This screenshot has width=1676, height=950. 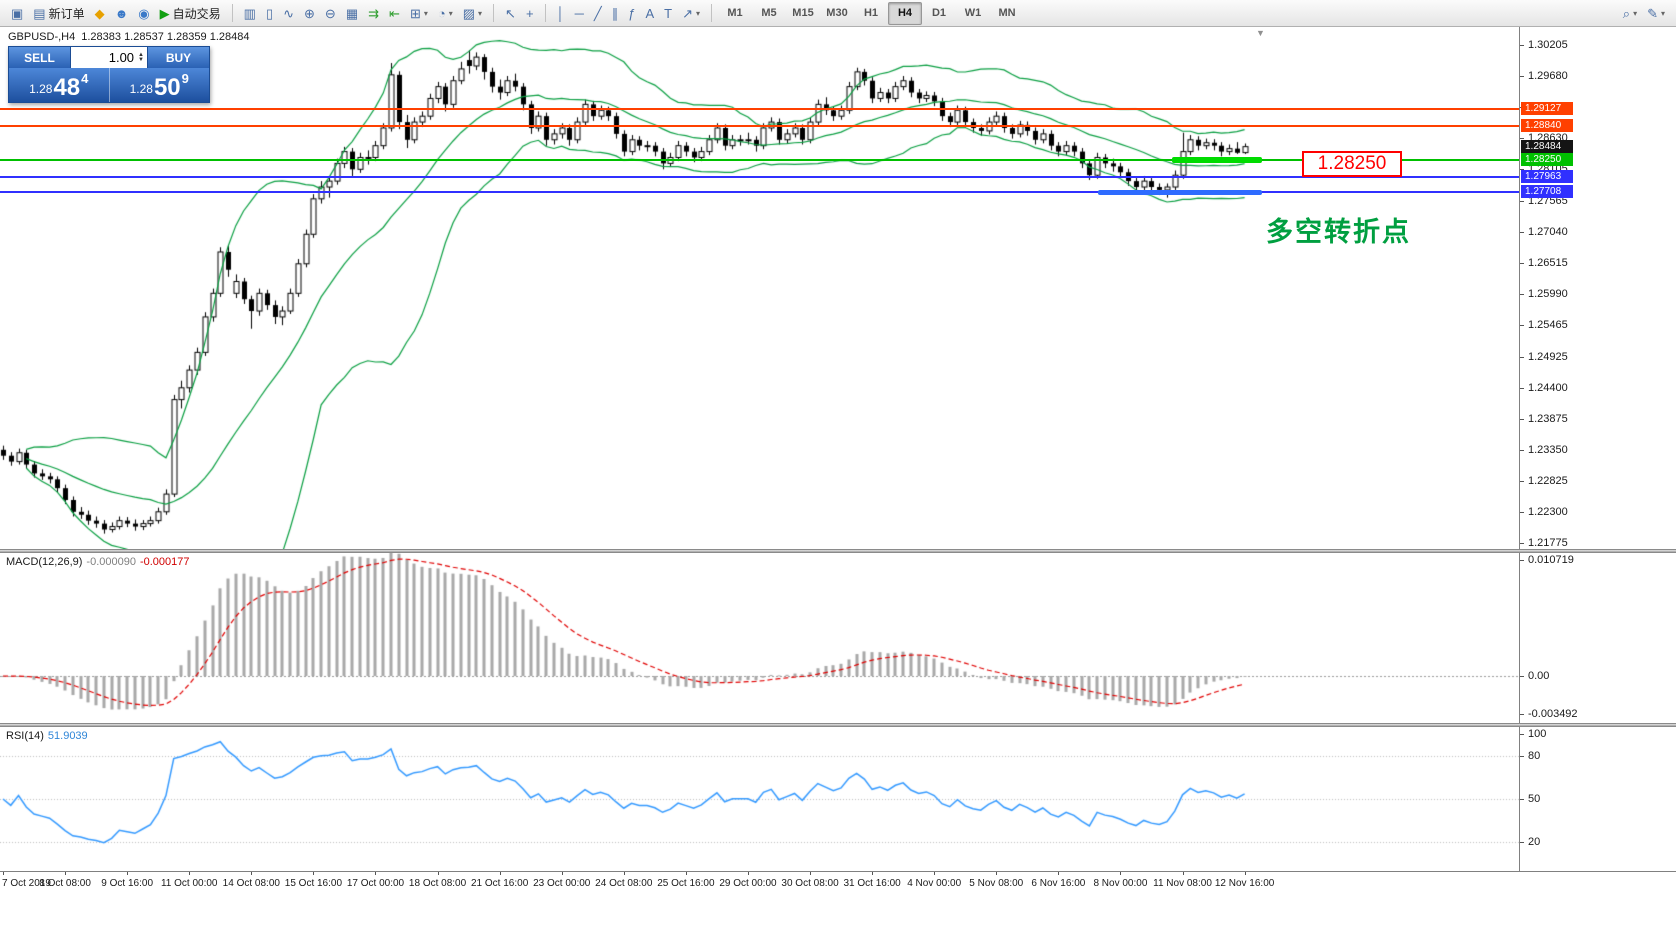 What do you see at coordinates (178, 57) in the screenshot?
I see `buy-button: BUY` at bounding box center [178, 57].